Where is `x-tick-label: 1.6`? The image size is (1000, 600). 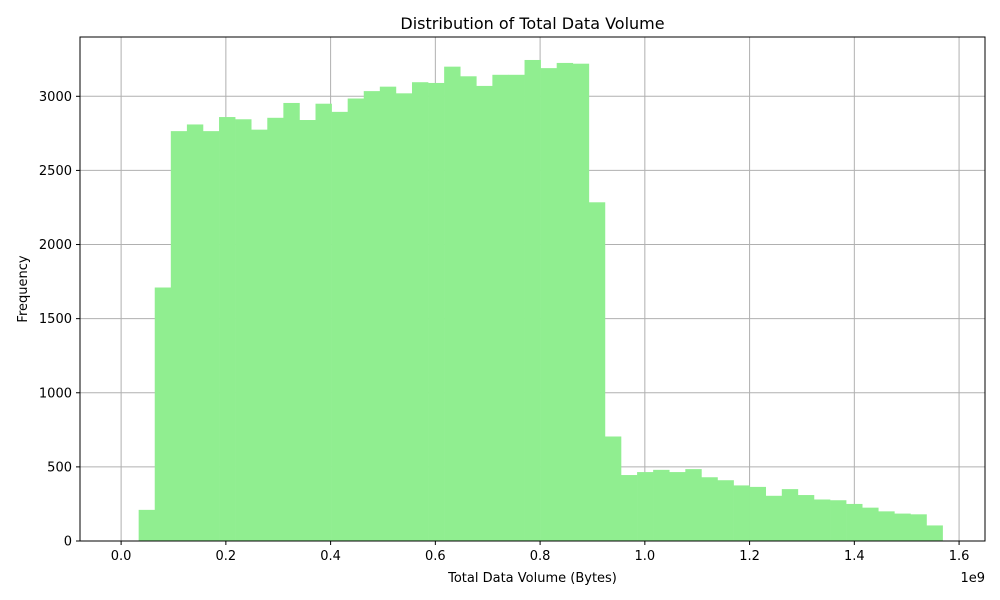
x-tick-label: 1.6 is located at coordinates (959, 556).